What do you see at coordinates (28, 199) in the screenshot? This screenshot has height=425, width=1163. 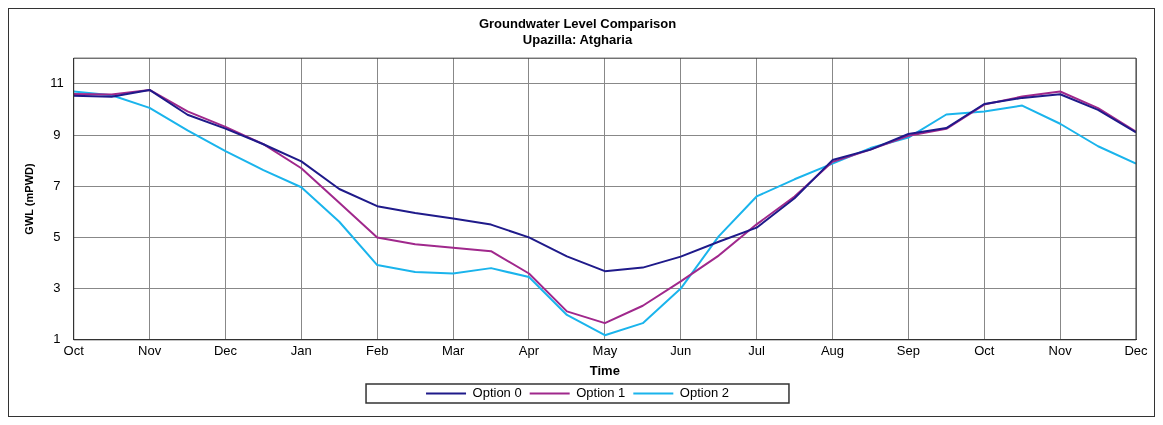 I see `y-axis-title: GWL (mPWD)` at bounding box center [28, 199].